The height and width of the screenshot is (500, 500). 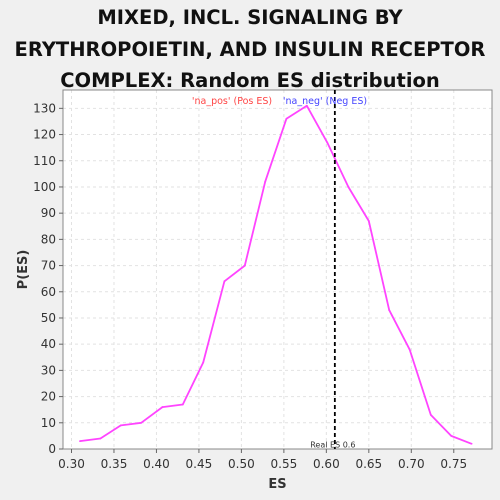 I want to click on legend-entry: 'na_neg' (Neg ES), so click(x=325, y=101).